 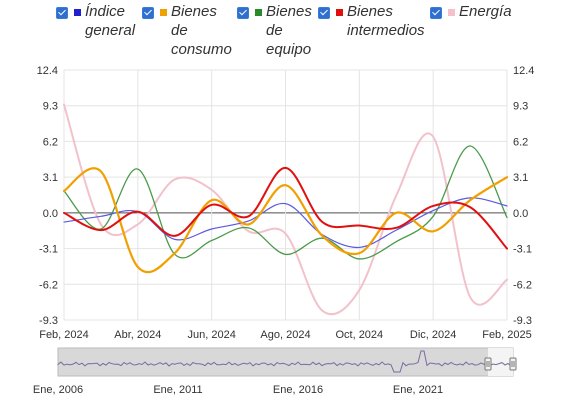 I want to click on x-tick-label: Feb, 2025, so click(x=507, y=335).